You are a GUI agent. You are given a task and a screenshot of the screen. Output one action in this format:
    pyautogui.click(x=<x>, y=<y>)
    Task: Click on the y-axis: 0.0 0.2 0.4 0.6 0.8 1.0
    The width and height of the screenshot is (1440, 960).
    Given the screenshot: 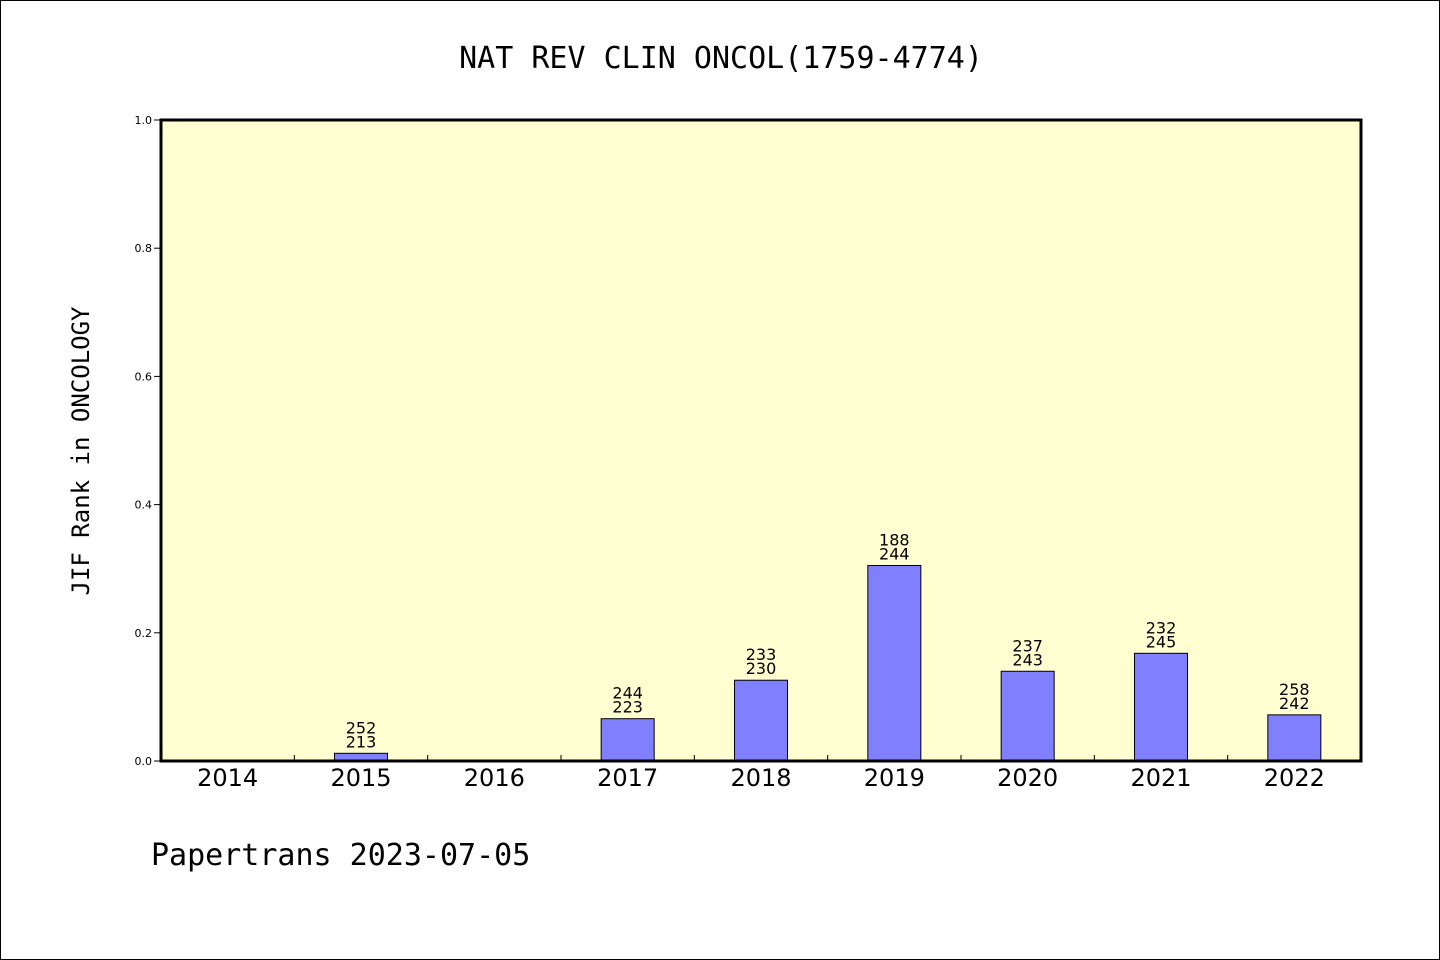 What is the action you would take?
    pyautogui.click(x=148, y=441)
    